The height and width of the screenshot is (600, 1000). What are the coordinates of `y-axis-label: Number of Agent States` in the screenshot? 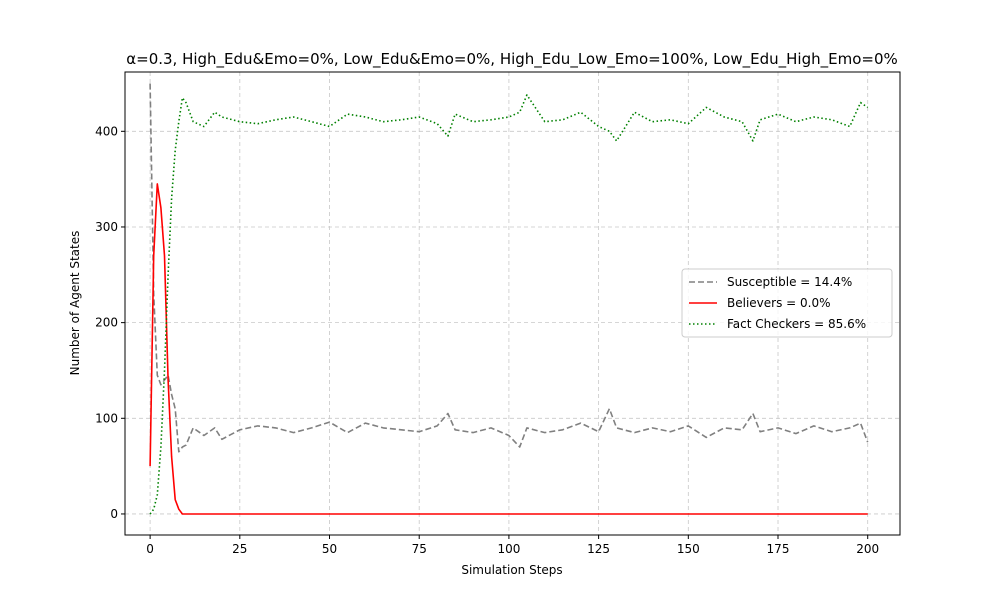 It's located at (75, 303).